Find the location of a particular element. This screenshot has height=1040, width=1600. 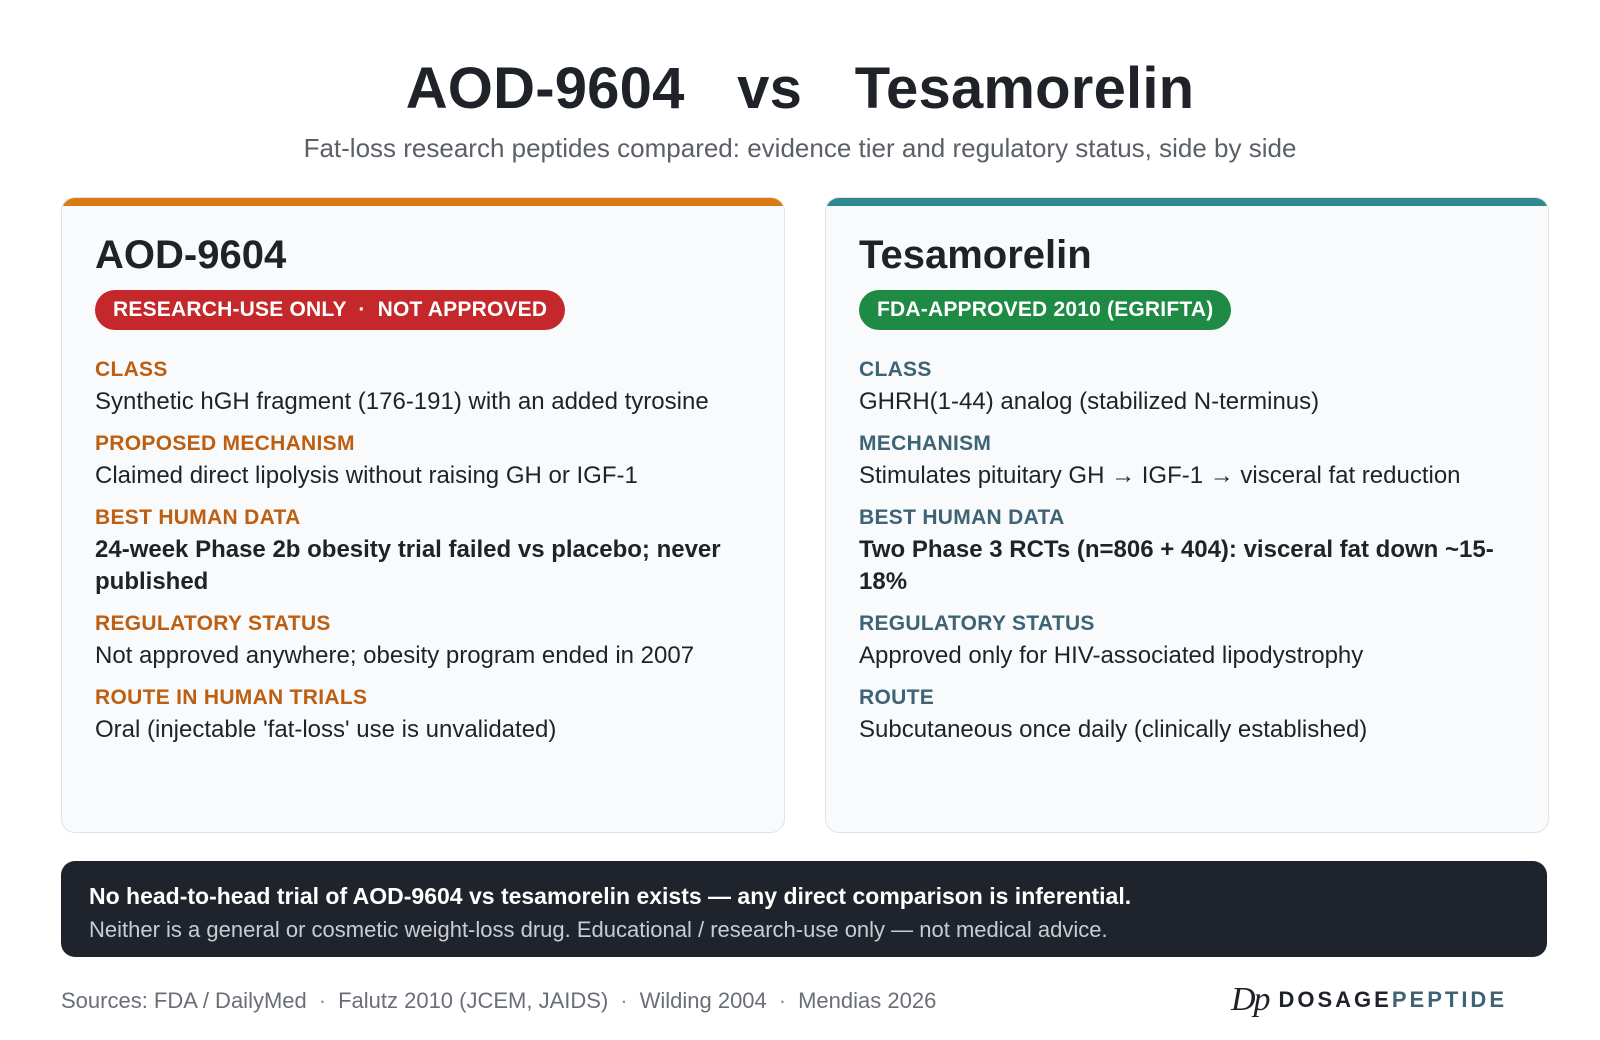

brand-wordmark: DOSAGEPEPTIDE is located at coordinates (1393, 1000).